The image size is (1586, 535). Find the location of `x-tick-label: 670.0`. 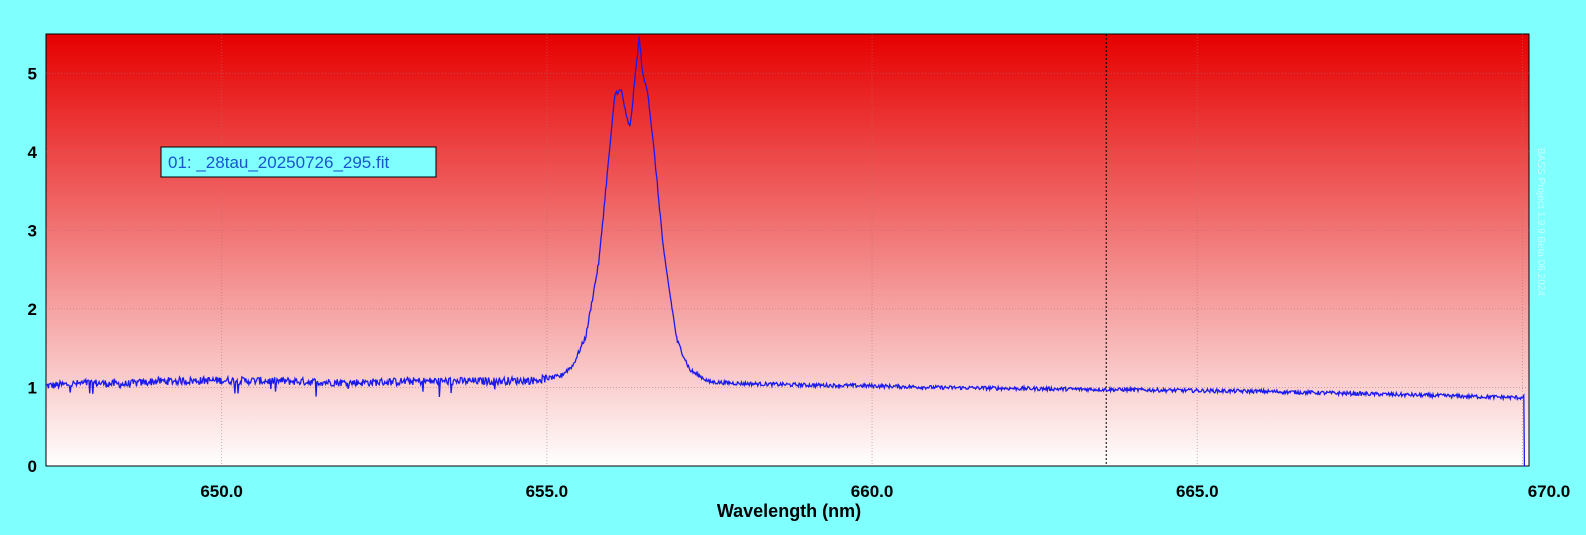

x-tick-label: 670.0 is located at coordinates (1549, 491).